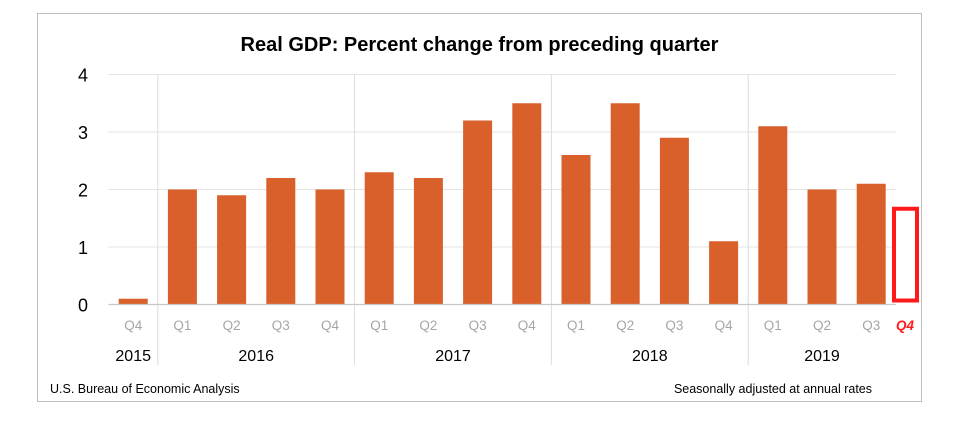 This screenshot has height=426, width=957. Describe the element at coordinates (83, 248) in the screenshot. I see `y-tick-label: 1` at that location.